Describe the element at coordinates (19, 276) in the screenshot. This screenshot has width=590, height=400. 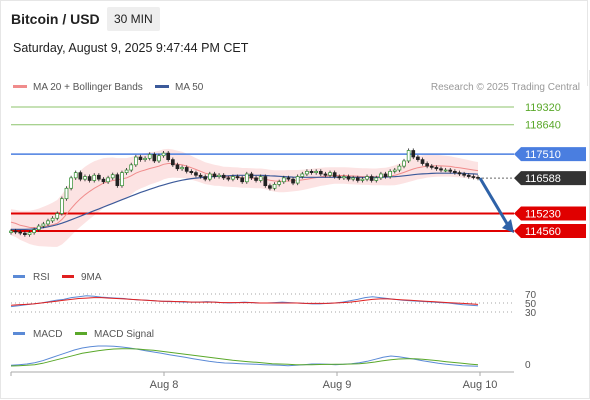
I see `rsi-legend-swatch` at that location.